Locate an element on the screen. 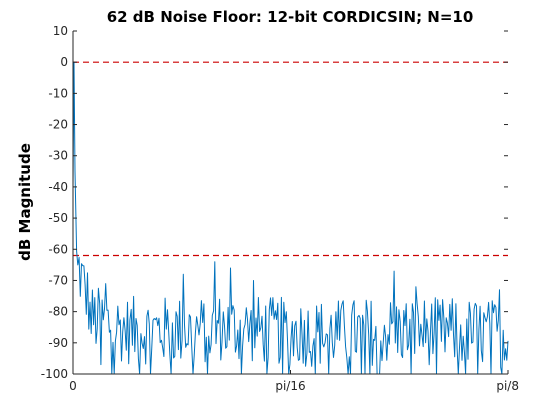 This screenshot has height=420, width=560. y-tick-label: 10 is located at coordinates (60, 31).